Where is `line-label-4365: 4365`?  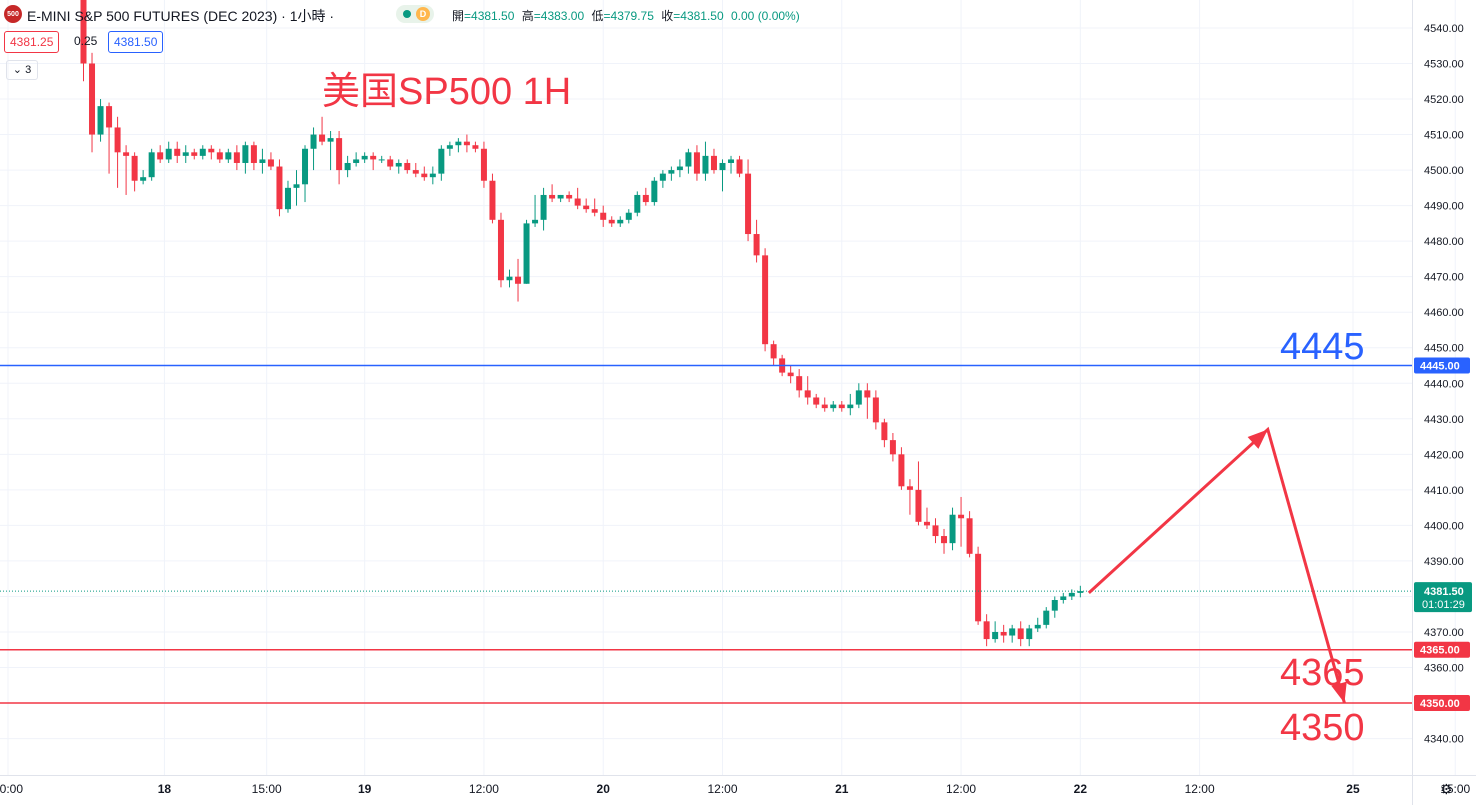 line-label-4365: 4365 is located at coordinates (1322, 673).